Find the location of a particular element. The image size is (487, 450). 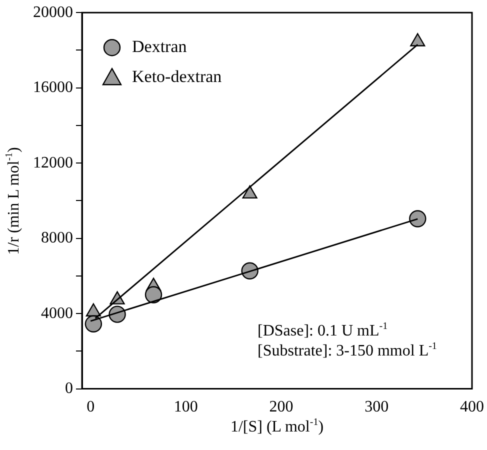

annotation: [DSase]: 0.1 U mL$^{-1}$ is located at coordinates (323, 330).